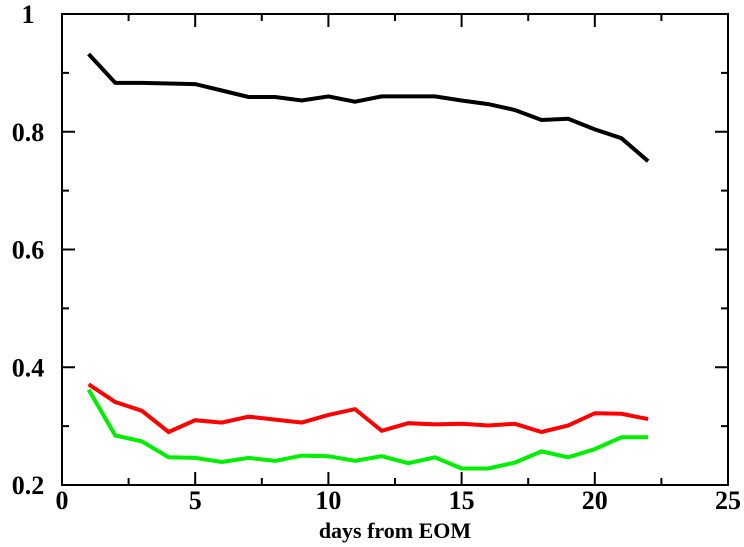 This screenshot has height=547, width=744. What do you see at coordinates (28, 132) in the screenshot?
I see `y-tick-label: 0.8` at bounding box center [28, 132].